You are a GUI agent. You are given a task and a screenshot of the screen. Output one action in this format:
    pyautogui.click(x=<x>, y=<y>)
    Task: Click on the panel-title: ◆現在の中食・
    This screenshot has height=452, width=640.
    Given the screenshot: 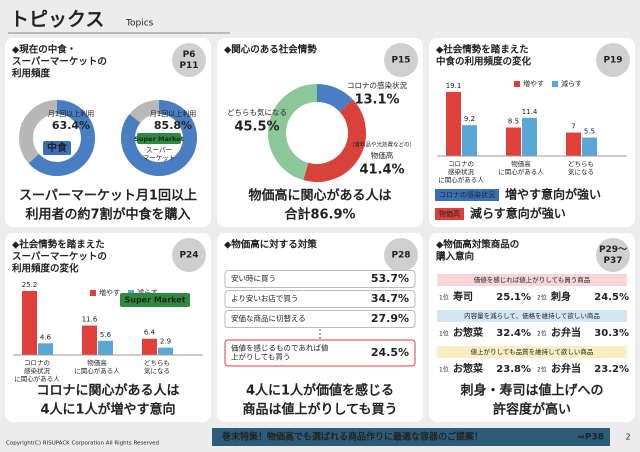 What is the action you would take?
    pyautogui.click(x=44, y=50)
    